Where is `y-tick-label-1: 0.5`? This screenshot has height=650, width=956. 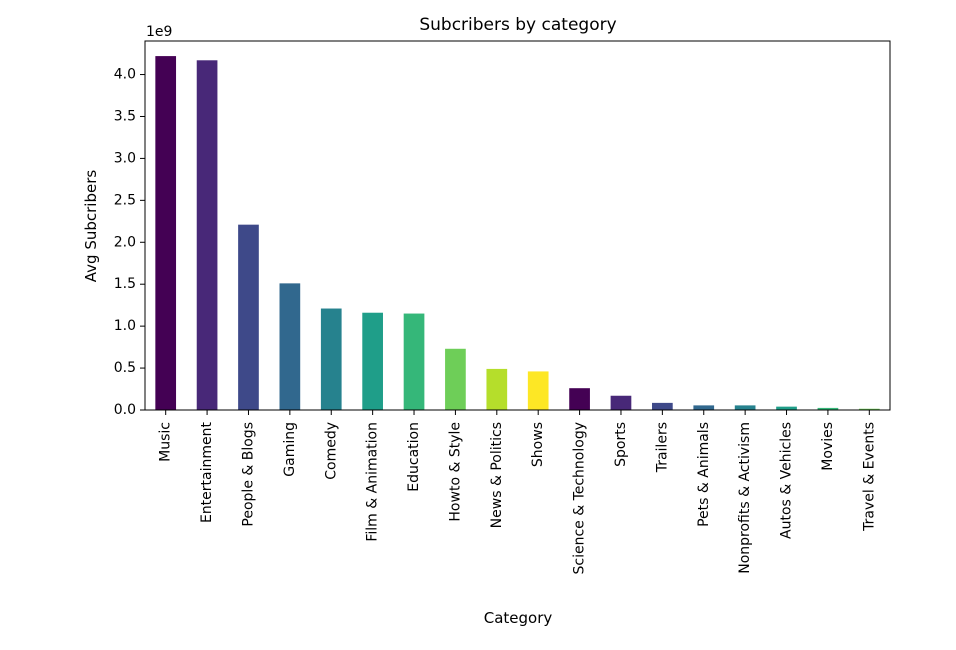 y-tick-label-1: 0.5 is located at coordinates (125, 368).